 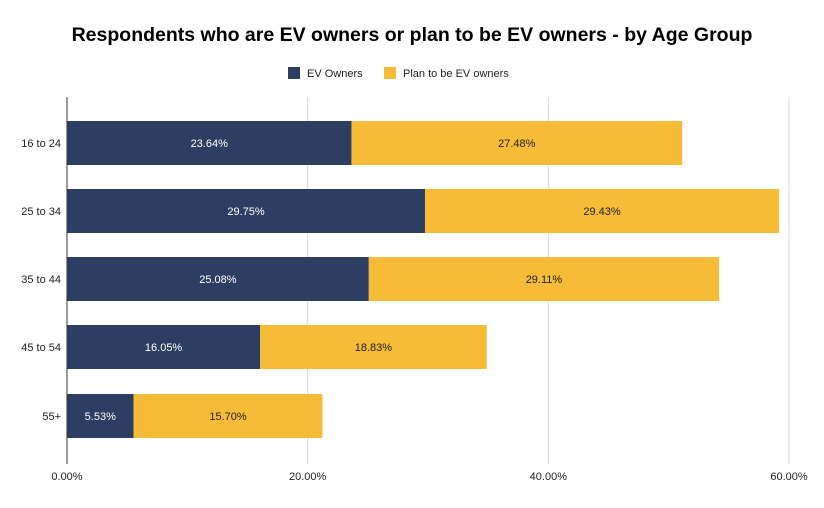 I want to click on y-tick-label: 55+, so click(x=51, y=417).